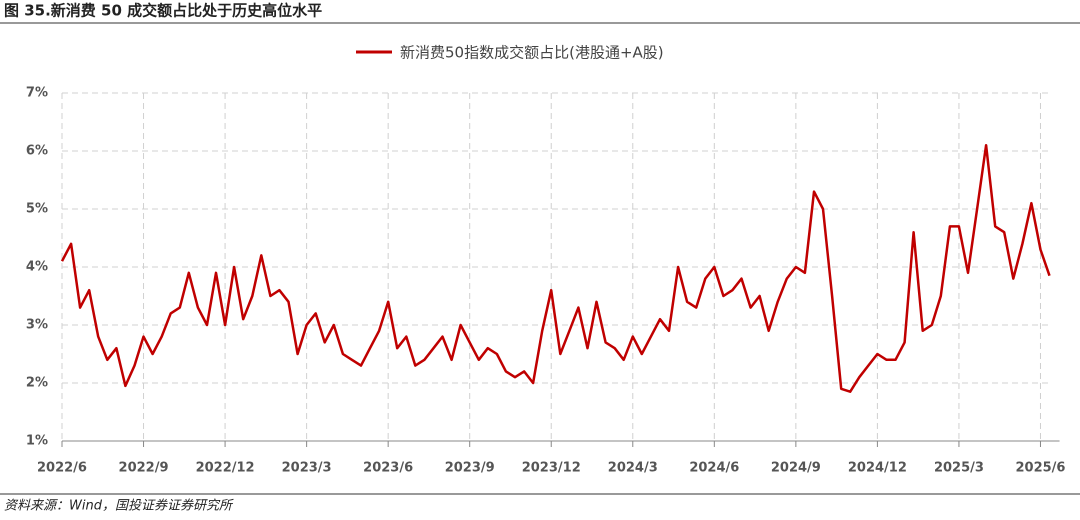 The height and width of the screenshot is (520, 1080). Describe the element at coordinates (714, 468) in the screenshot. I see `x-tick-label: 2024/6` at that location.